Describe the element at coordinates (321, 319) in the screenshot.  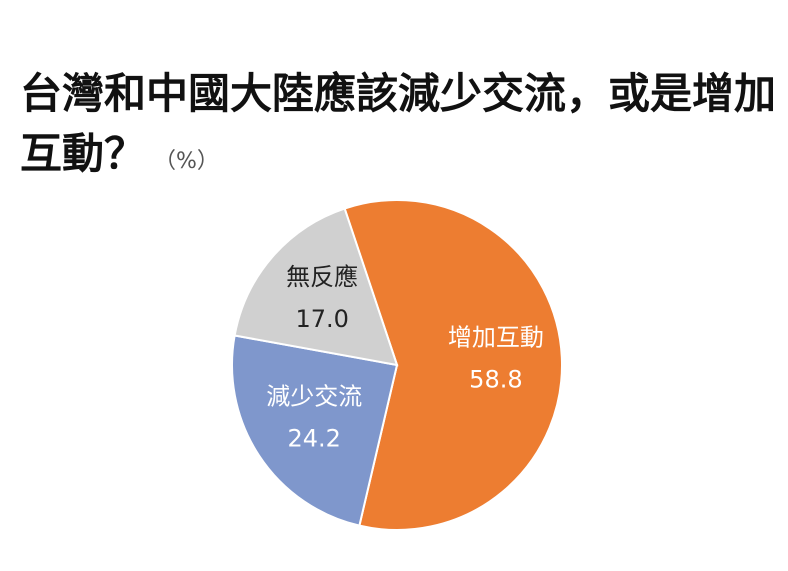
I see `value-label: 17.0` at that location.